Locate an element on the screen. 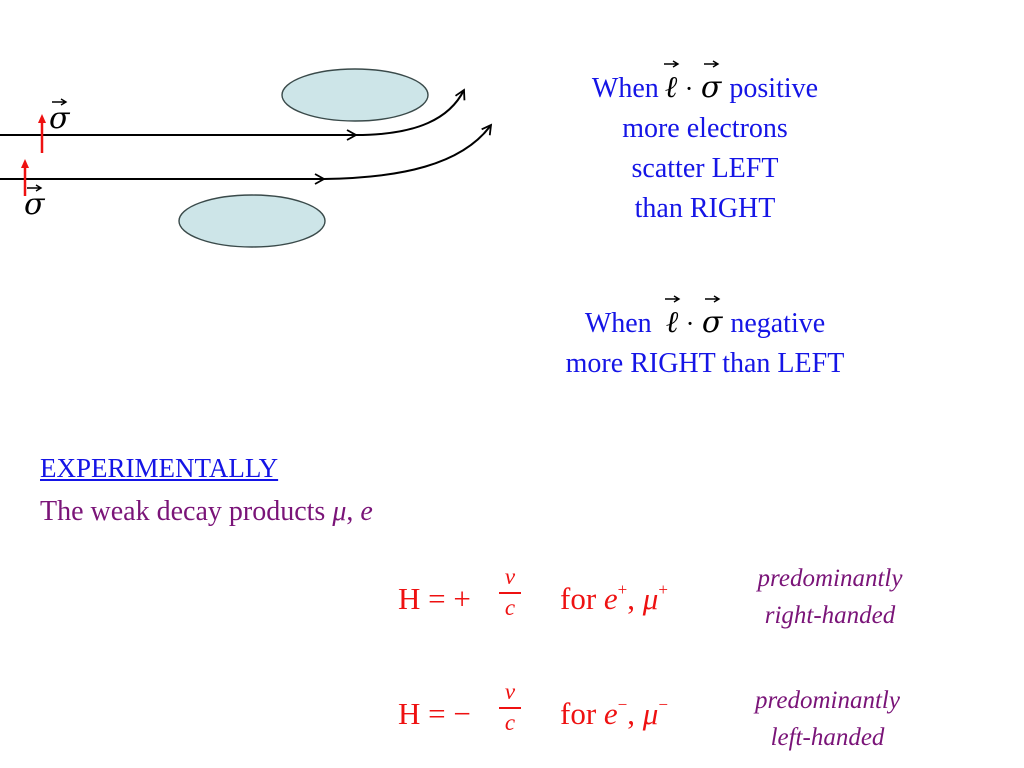 Image resolution: width=1024 pixels, height=768 pixels. spin-label-bottom-text: σ is located at coordinates (34, 204).